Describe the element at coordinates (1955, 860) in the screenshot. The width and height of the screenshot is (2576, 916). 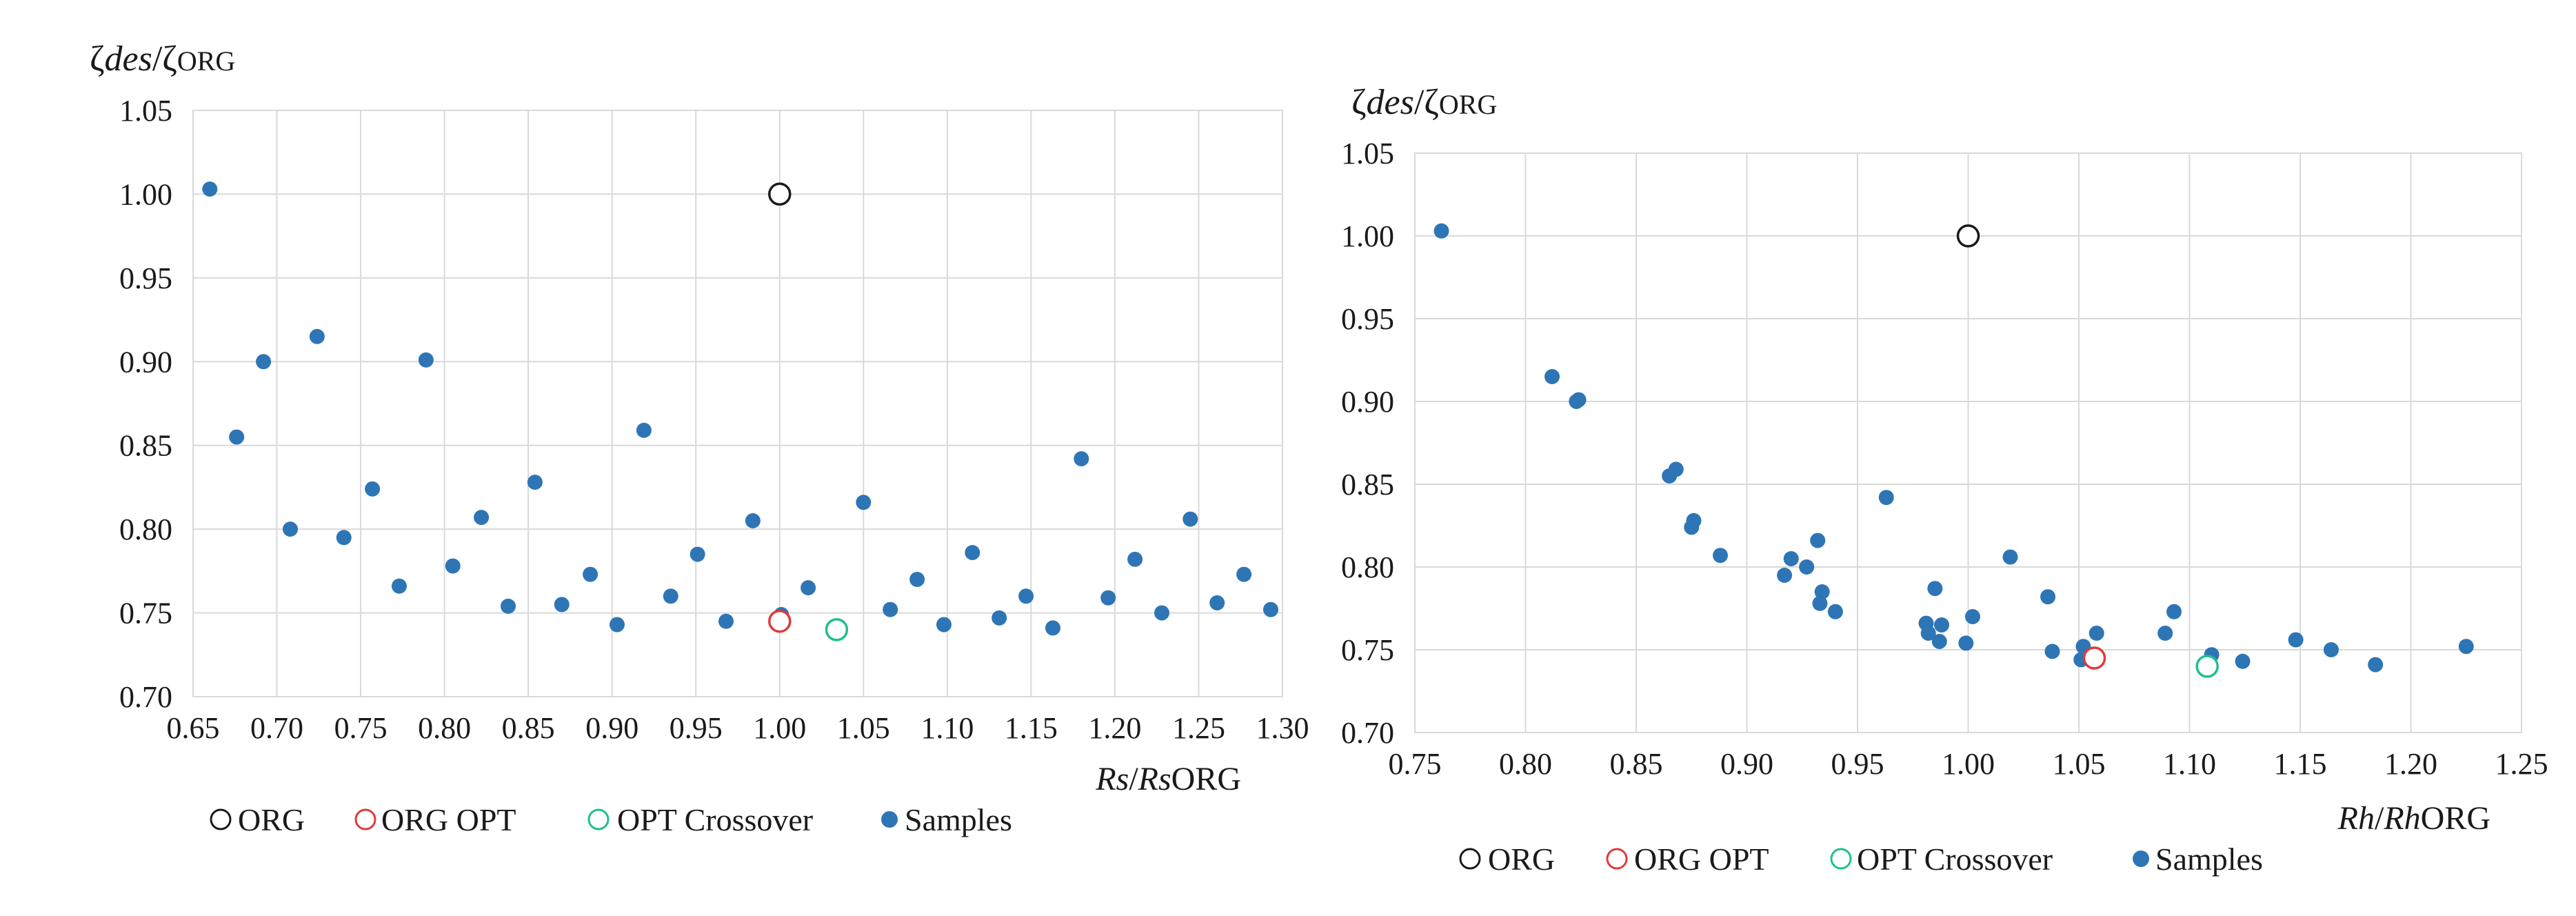
I see `legend-label-opt-crossover: OPT Crossover` at that location.